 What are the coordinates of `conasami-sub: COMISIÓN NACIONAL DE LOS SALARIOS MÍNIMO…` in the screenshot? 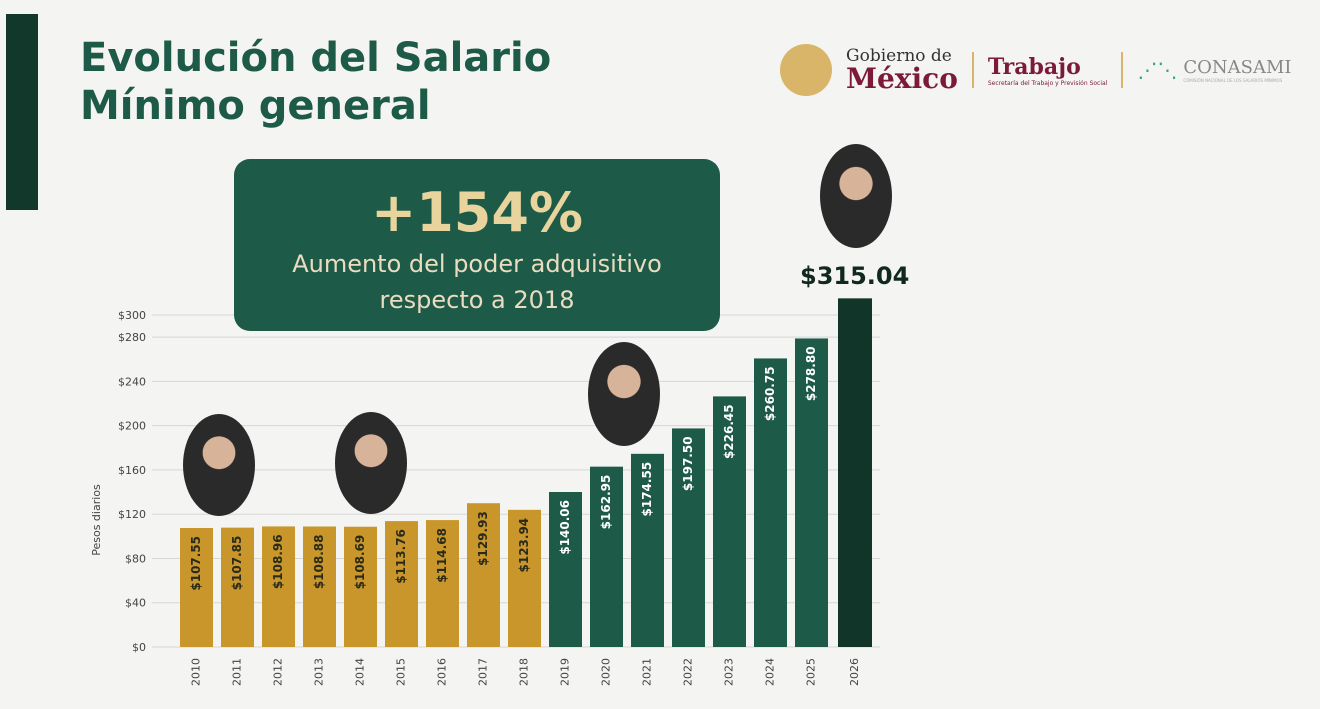 It's located at (1233, 80).